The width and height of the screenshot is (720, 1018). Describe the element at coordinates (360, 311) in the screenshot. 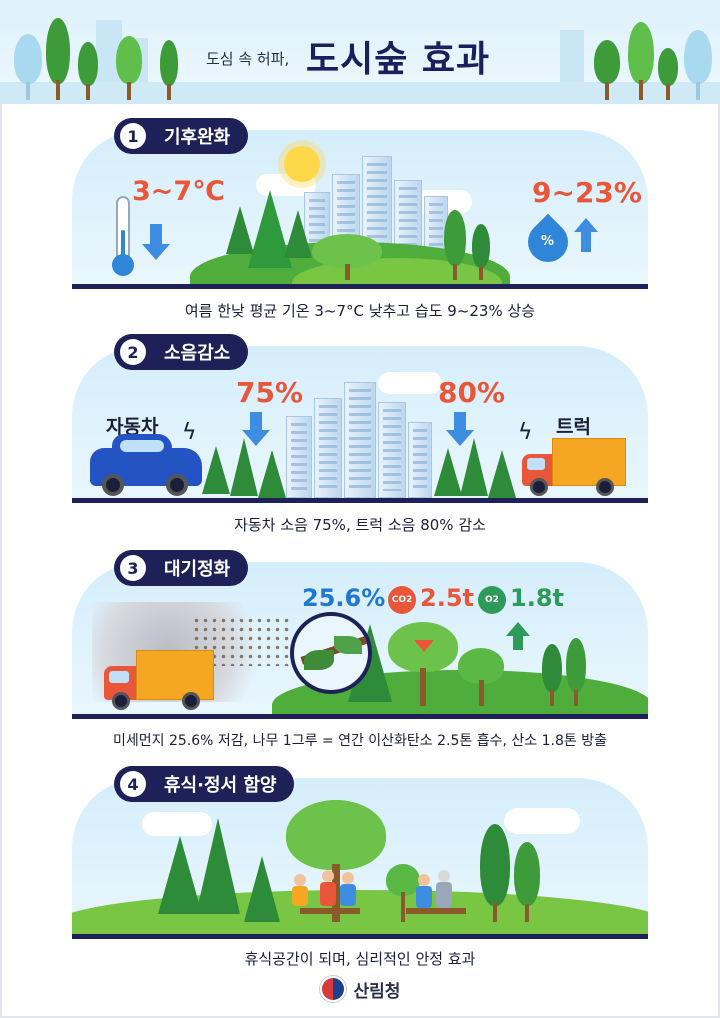

I see `section-caption: 여름 한낮 평균 기온 3~7°C 낮추고 습도 9~23% 상승` at that location.